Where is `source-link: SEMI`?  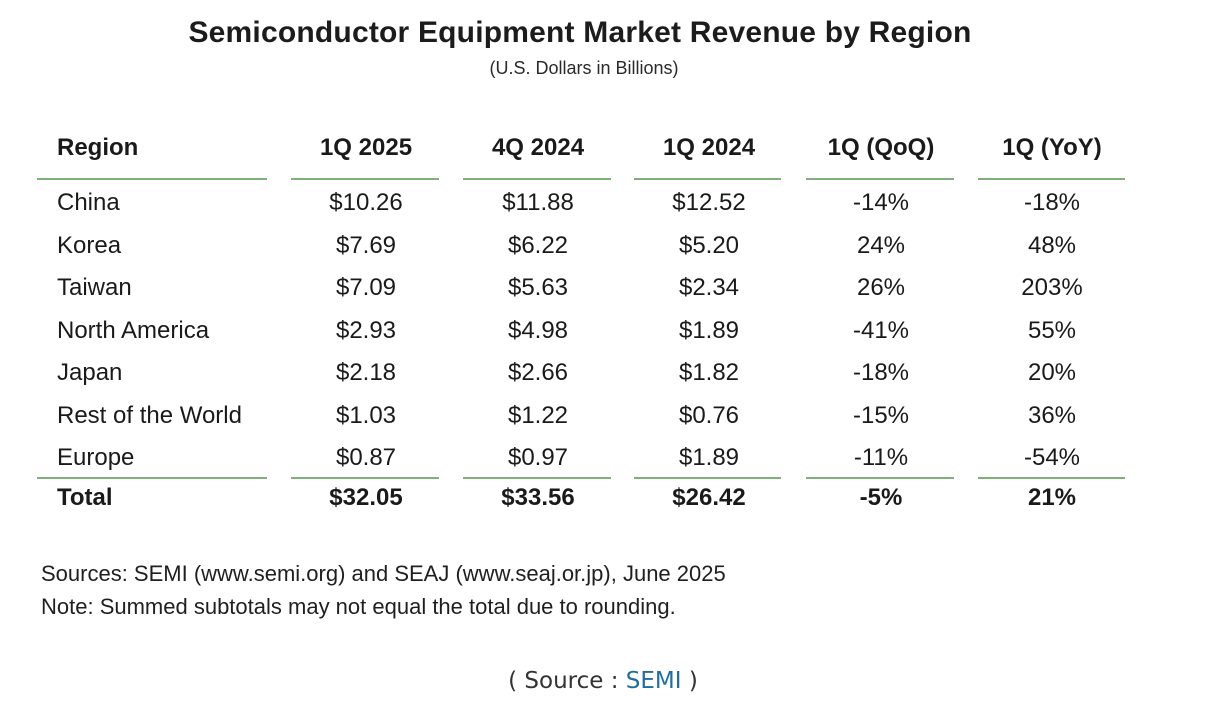 source-link: SEMI is located at coordinates (653, 681).